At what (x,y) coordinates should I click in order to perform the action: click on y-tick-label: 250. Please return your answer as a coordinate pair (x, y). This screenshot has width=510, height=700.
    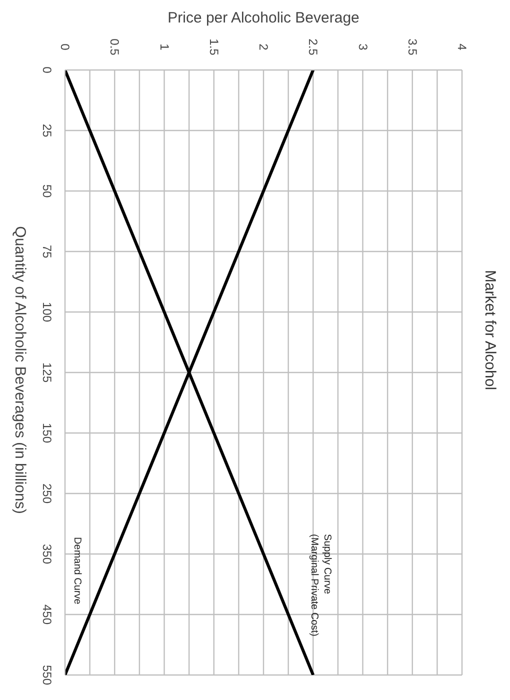
    Looking at the image, I should click on (47, 493).